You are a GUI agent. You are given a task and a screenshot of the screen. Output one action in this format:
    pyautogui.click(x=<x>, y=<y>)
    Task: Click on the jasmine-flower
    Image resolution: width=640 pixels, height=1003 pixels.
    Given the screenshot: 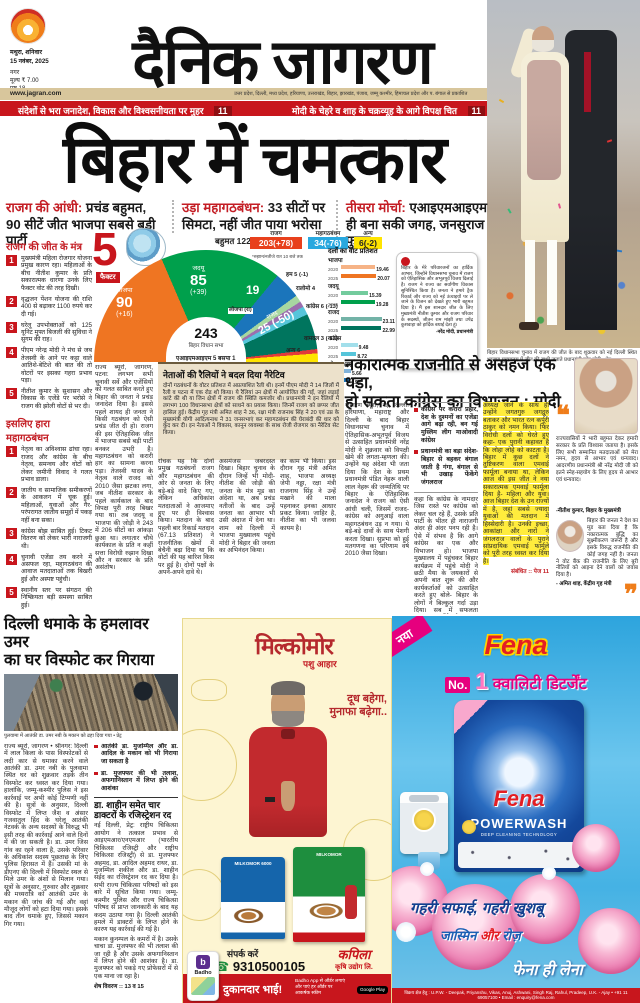 What is the action you would take?
    pyautogui.click(x=549, y=873)
    